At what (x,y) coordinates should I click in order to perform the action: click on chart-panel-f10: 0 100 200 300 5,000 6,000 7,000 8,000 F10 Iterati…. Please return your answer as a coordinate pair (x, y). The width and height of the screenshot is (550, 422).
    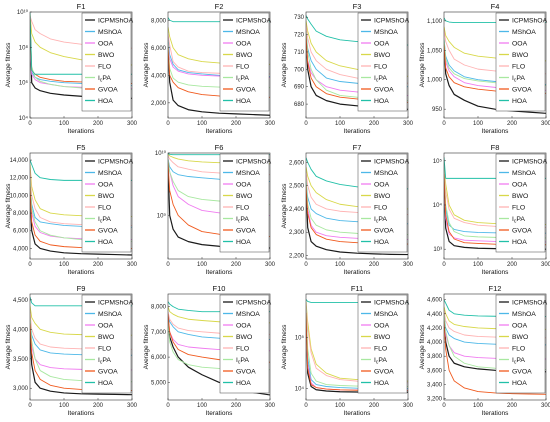
    Looking at the image, I should click on (209, 350).